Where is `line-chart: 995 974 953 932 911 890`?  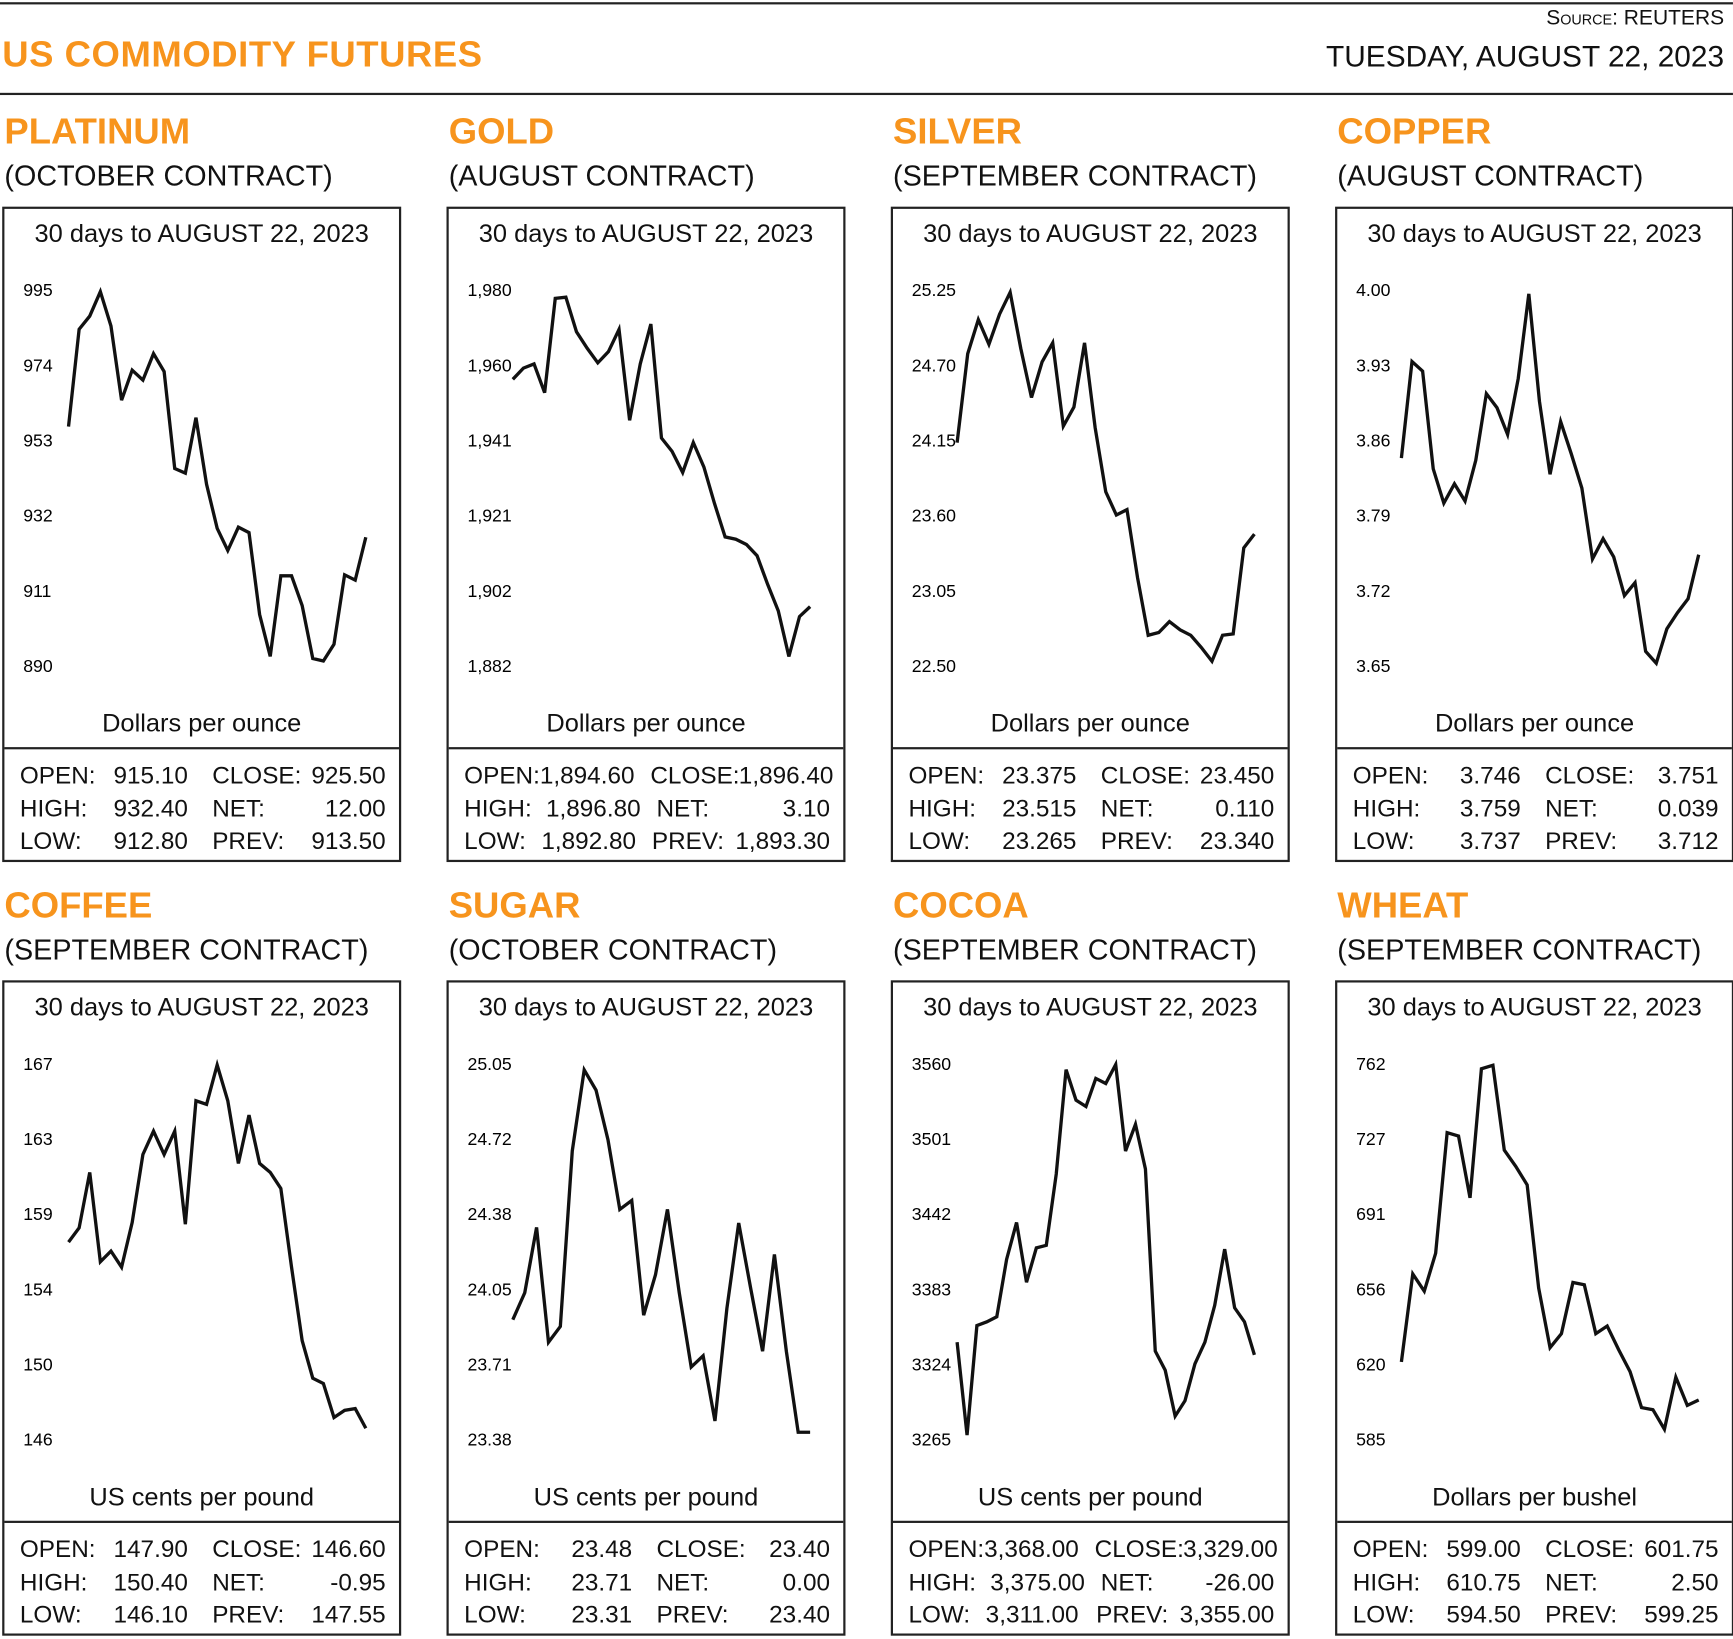
line-chart: 995 974 953 932 911 890 is located at coordinates (195, 478).